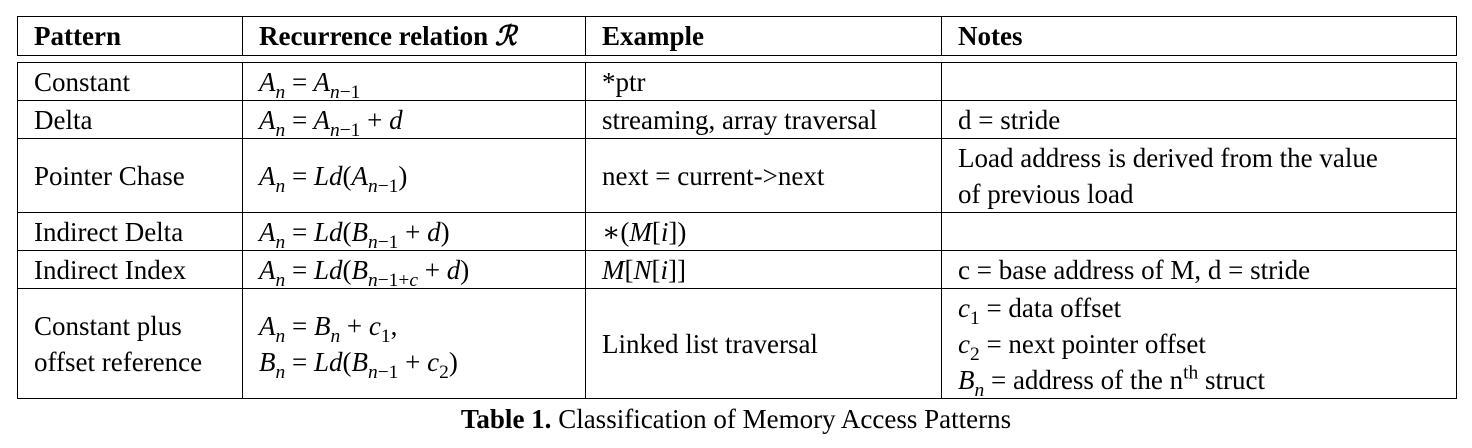 The height and width of the screenshot is (448, 1472). Describe the element at coordinates (414, 82) in the screenshot. I see `recurrence-cell: An = An−1` at that location.